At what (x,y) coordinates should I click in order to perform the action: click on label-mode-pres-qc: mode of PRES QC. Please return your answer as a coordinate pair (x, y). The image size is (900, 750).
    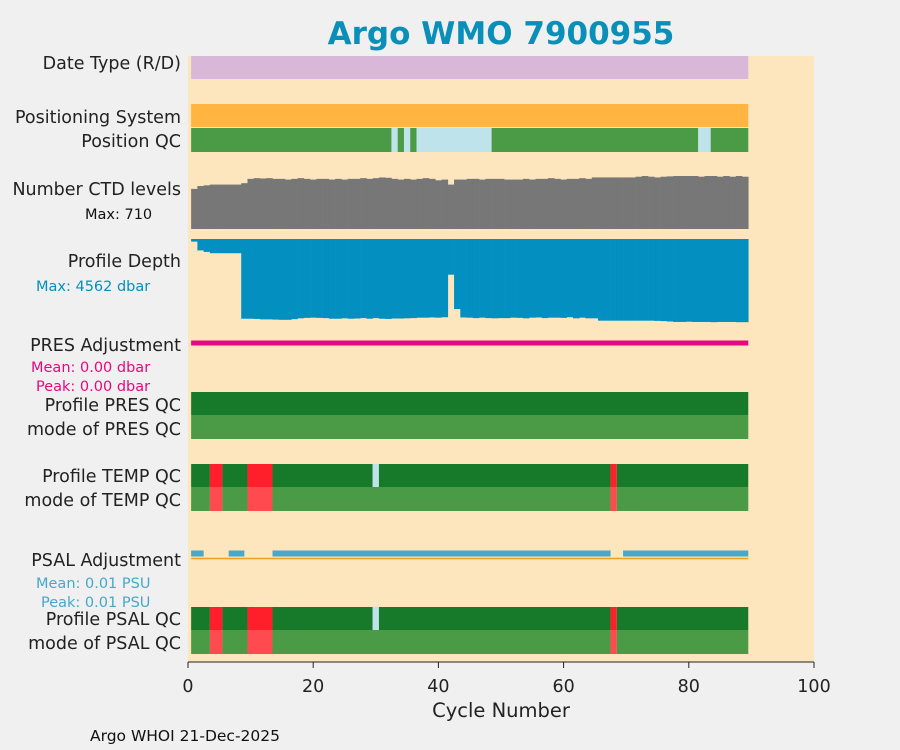
    Looking at the image, I should click on (104, 430).